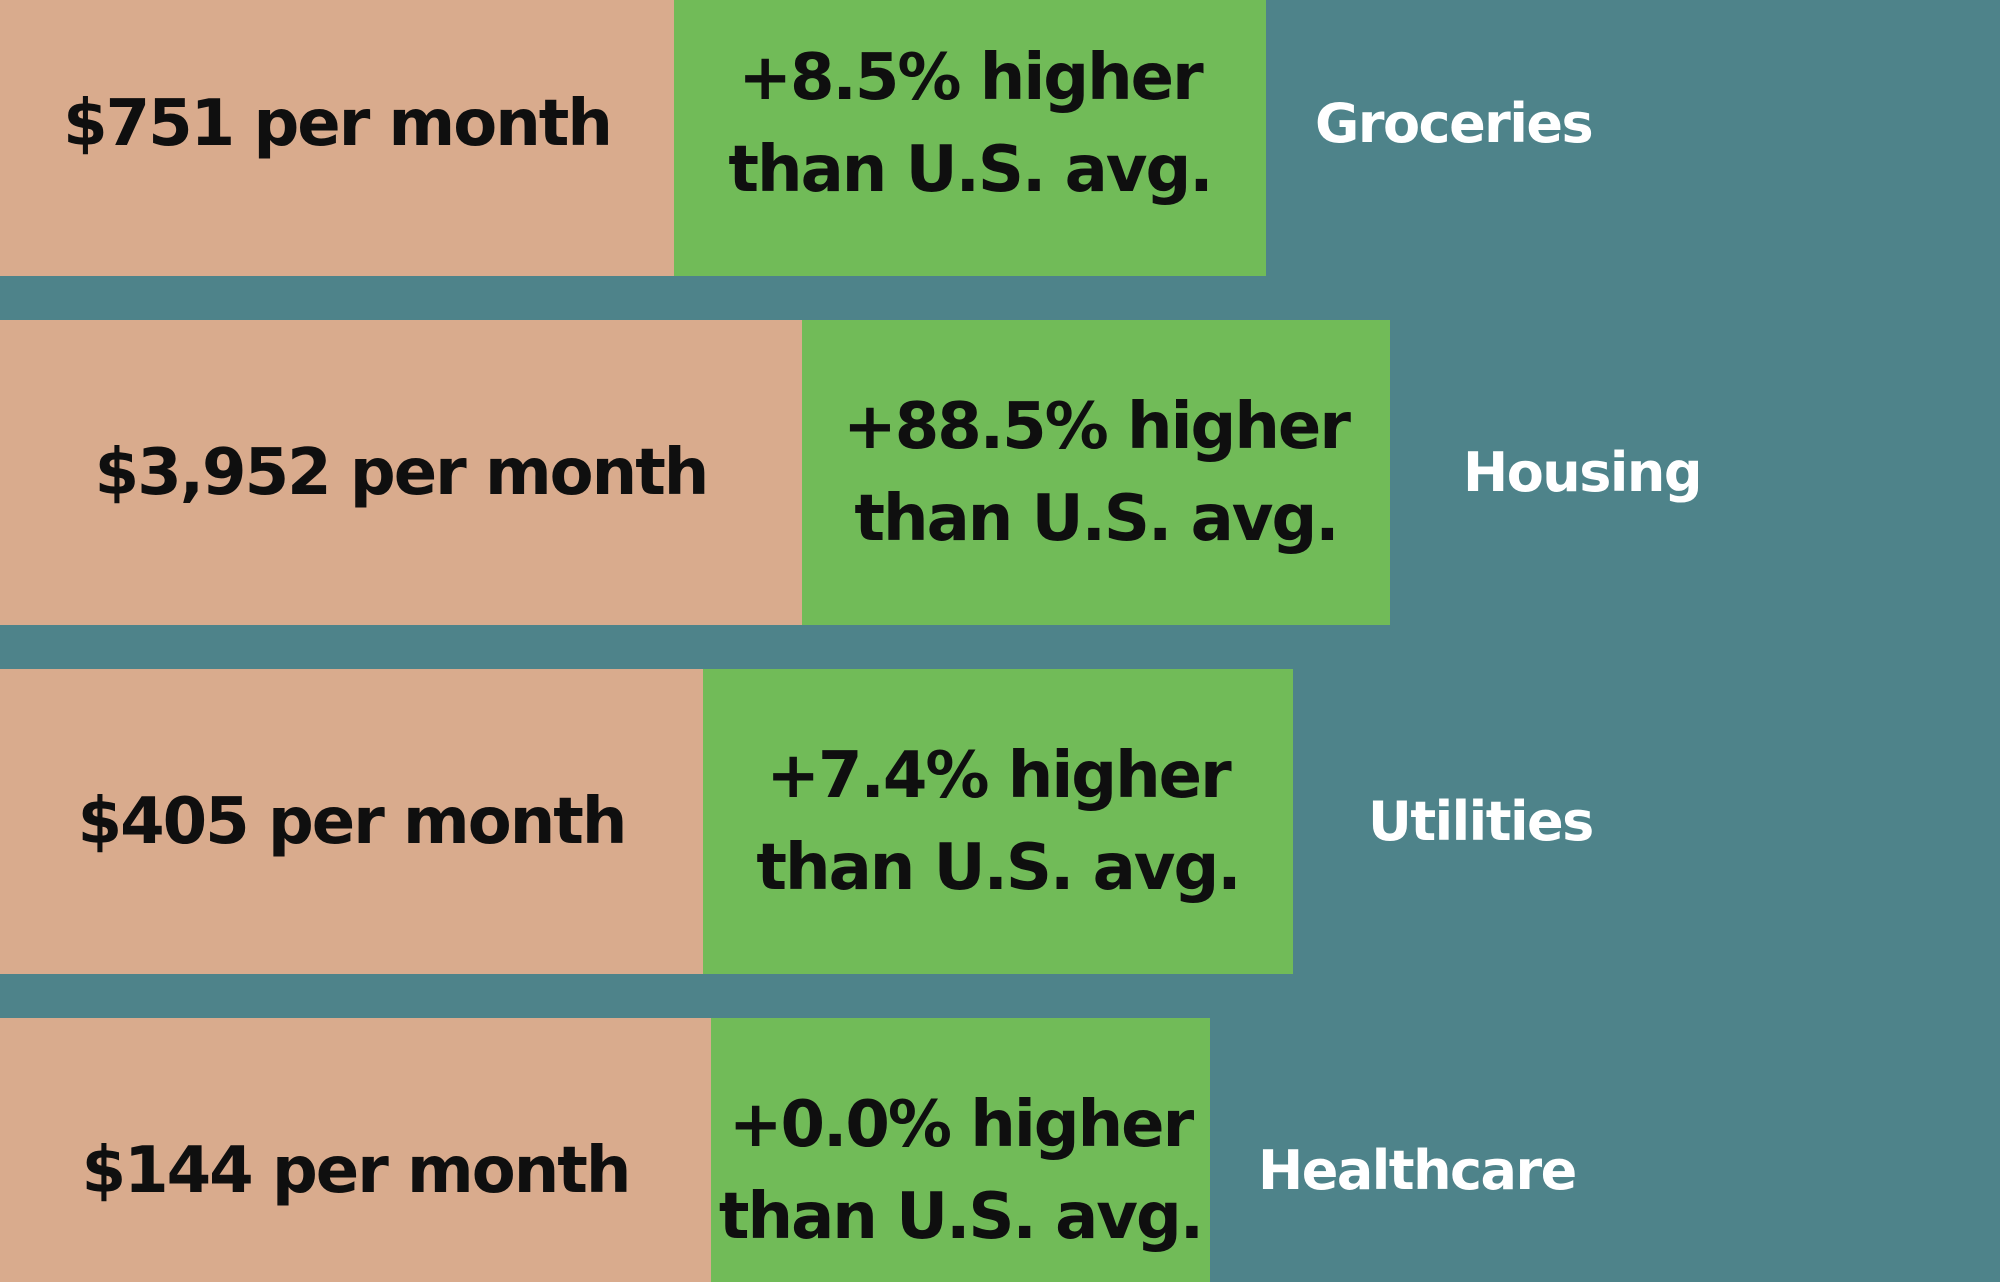 Image resolution: width=2000 pixels, height=1282 pixels. I want to click on groceries-comparison-bar: +8.5% higher than U.S. avg., so click(970, 138).